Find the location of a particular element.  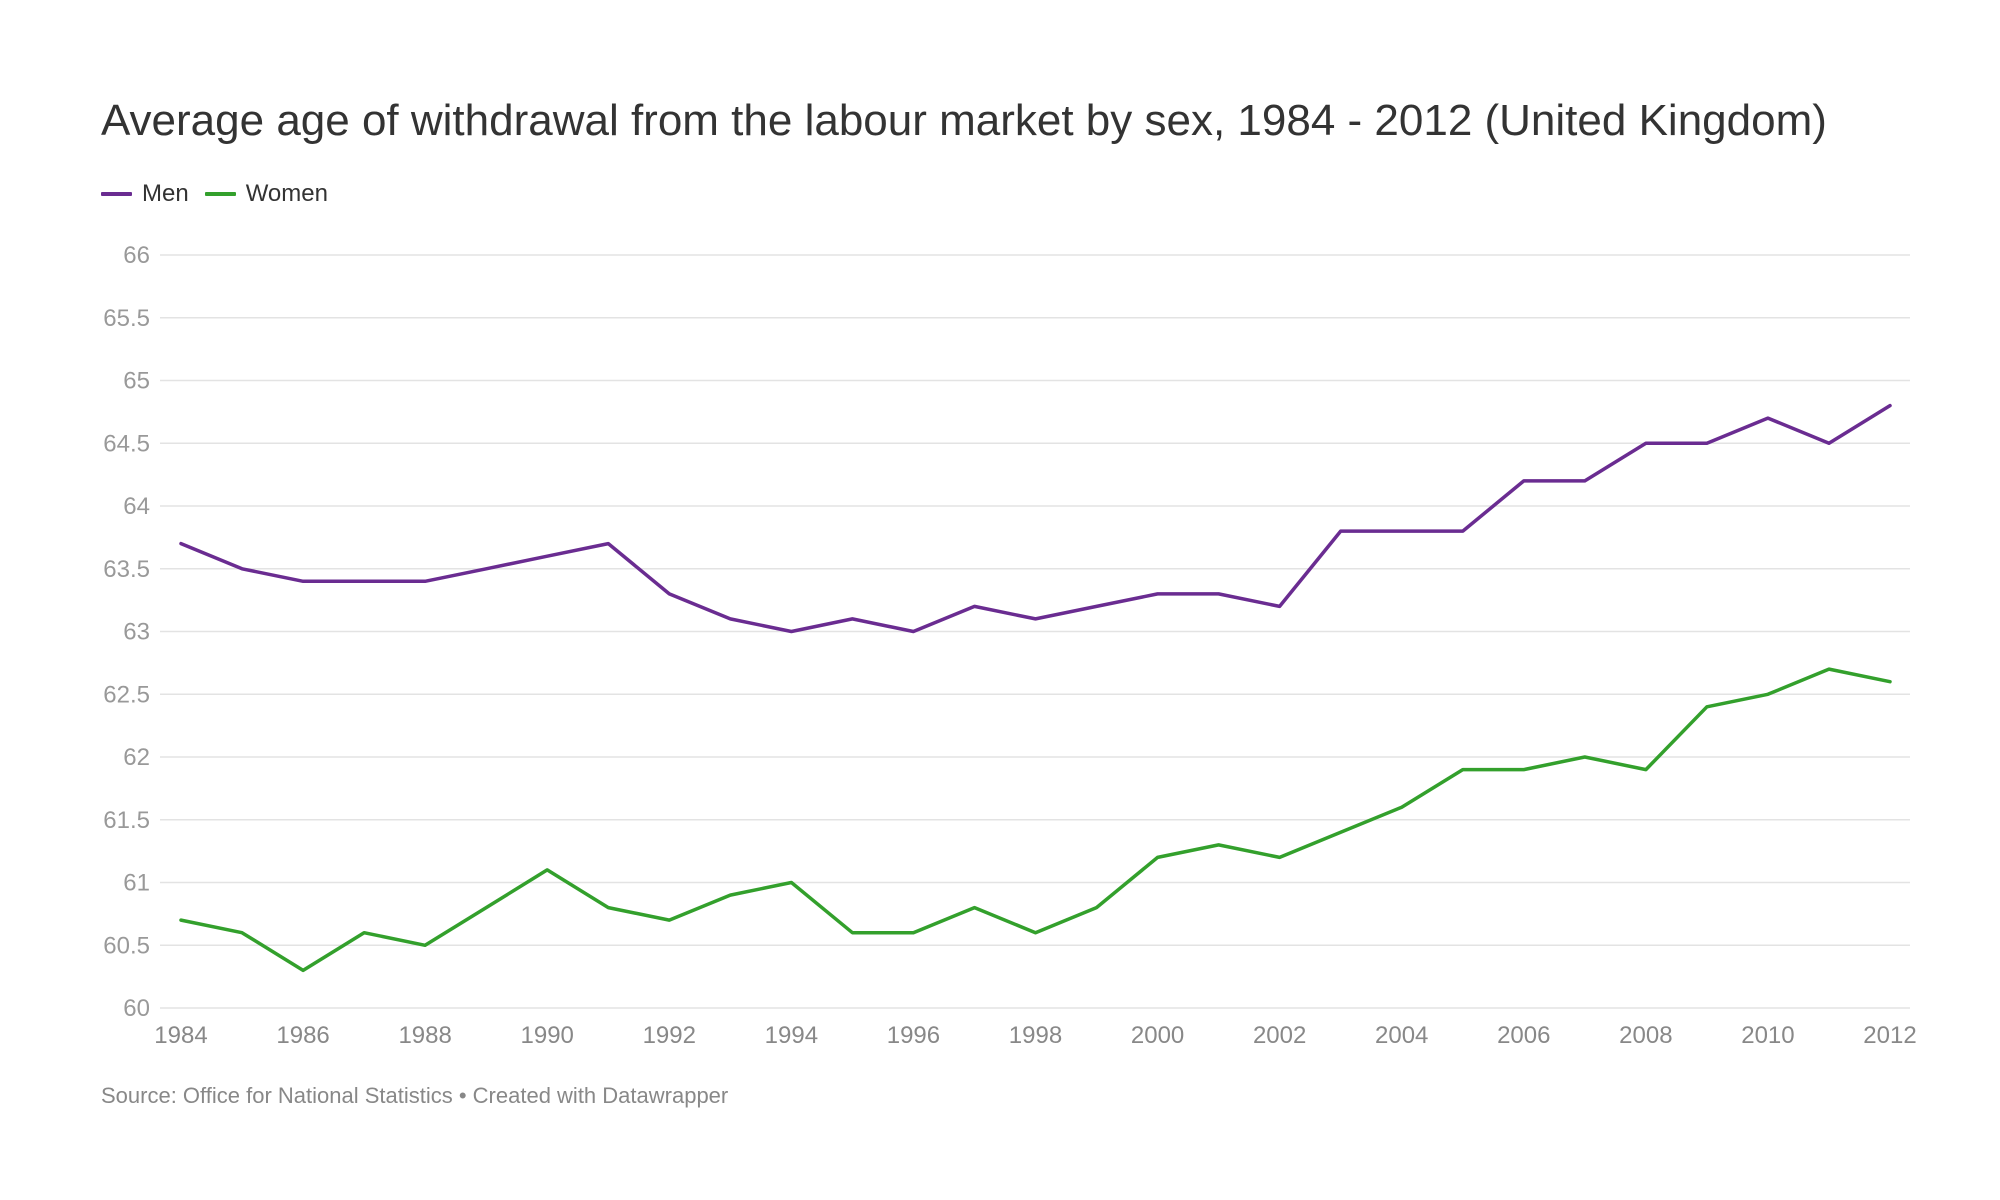

legend-item-women: Women is located at coordinates (266, 194).